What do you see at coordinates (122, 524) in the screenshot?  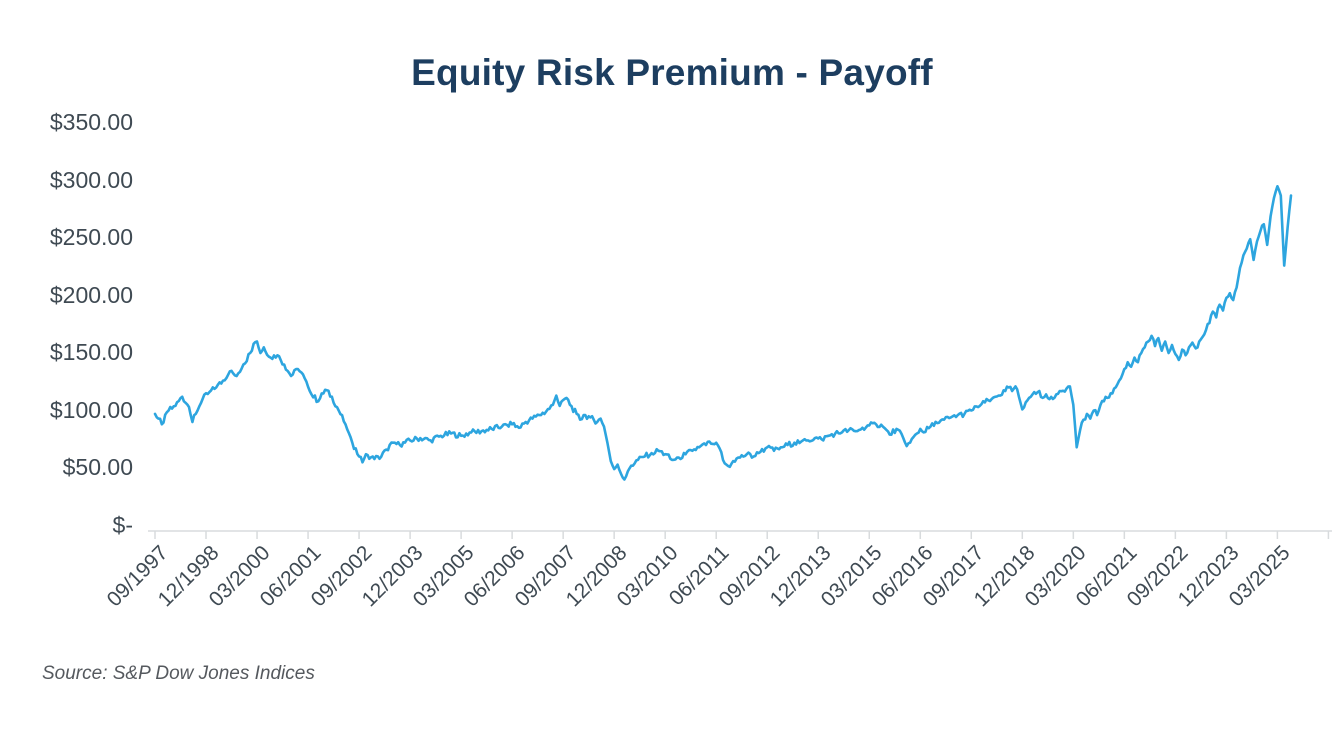 I see `y-axis-label: $-` at bounding box center [122, 524].